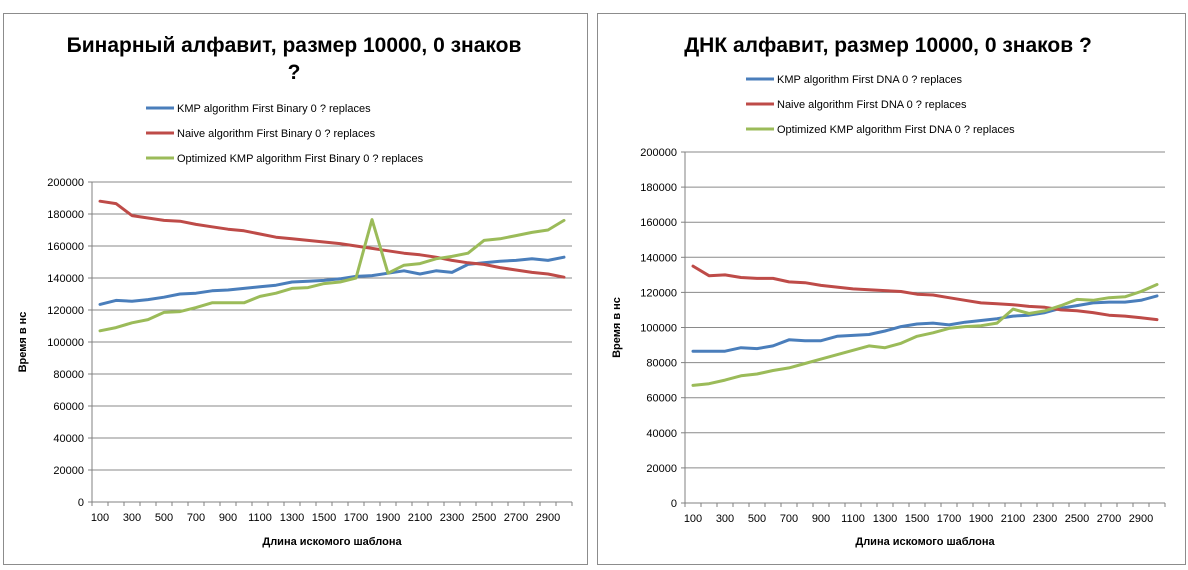 The height and width of the screenshot is (570, 1188). I want to click on binary-ytick-label-120000: 120000, so click(65, 311).